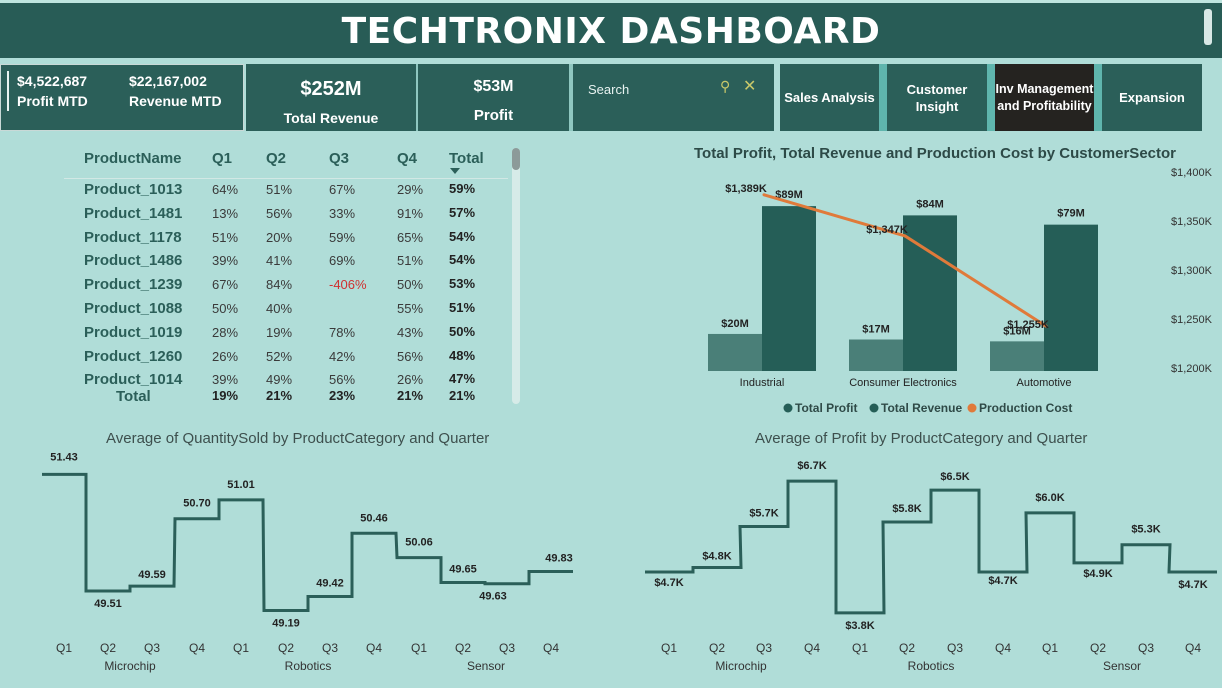 The image size is (1222, 688). Describe the element at coordinates (286, 178) in the screenshot. I see `header-rule` at that location.